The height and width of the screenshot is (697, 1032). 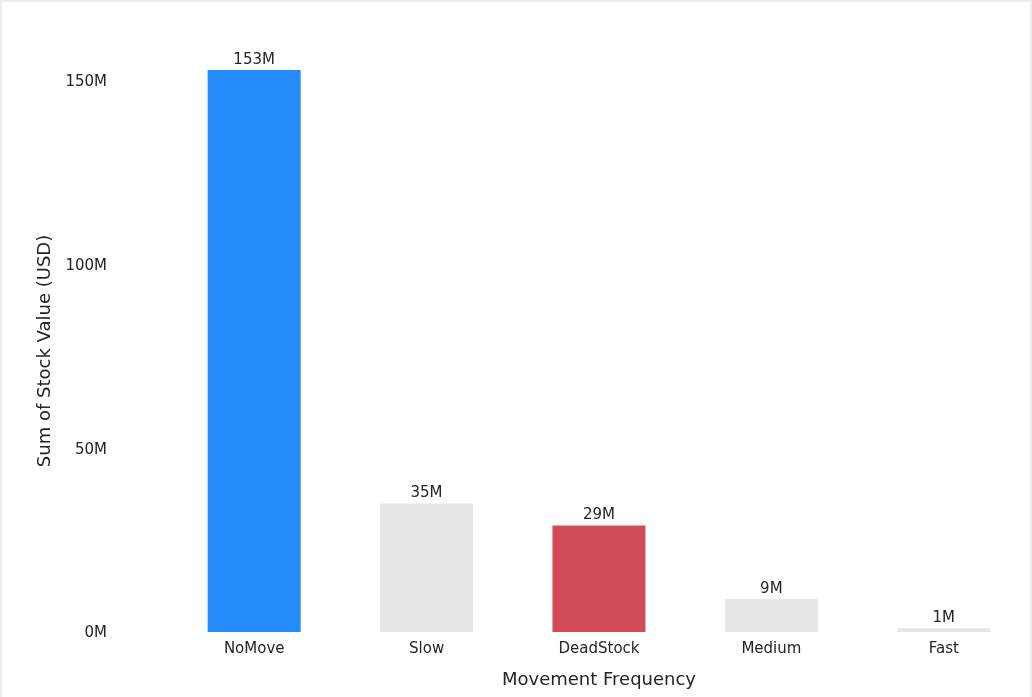 I want to click on y-tick-label: 150M, so click(x=86, y=81).